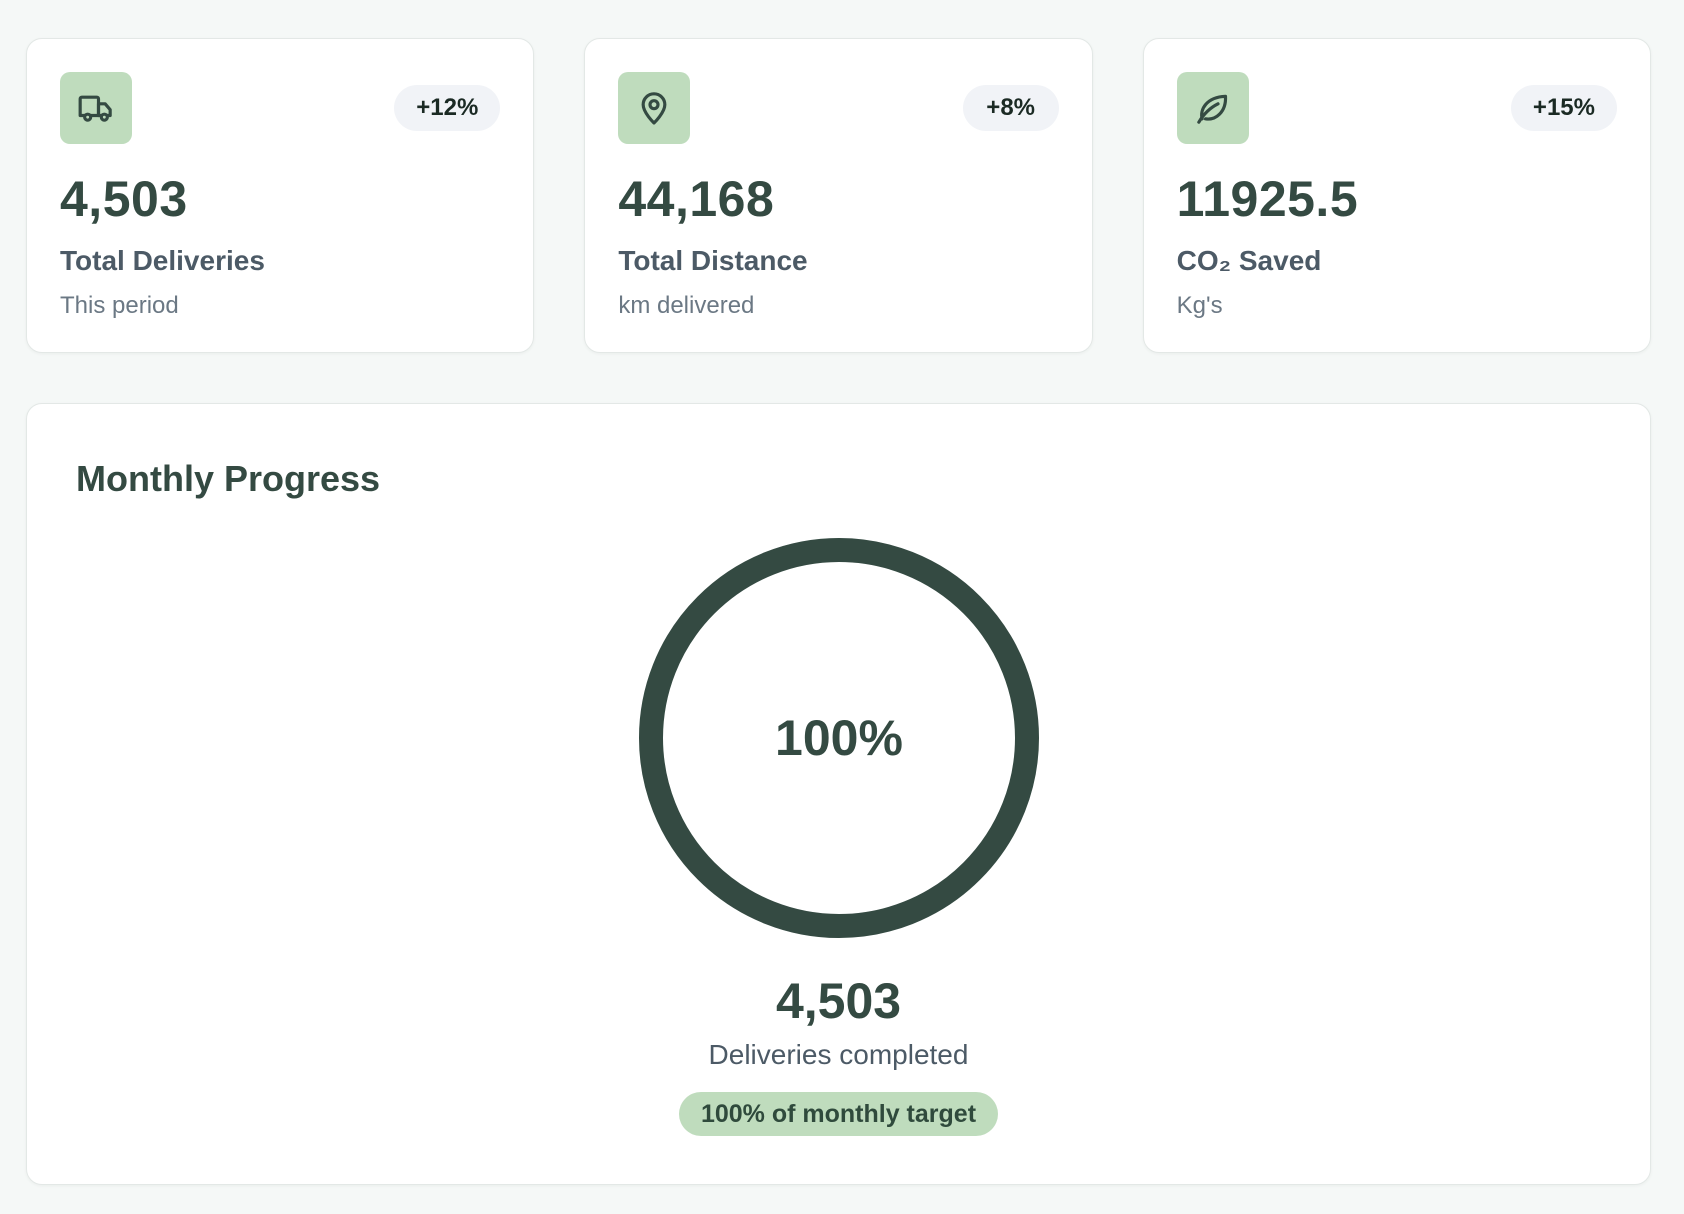  I want to click on stat-subtitle: km delivered, so click(686, 305).